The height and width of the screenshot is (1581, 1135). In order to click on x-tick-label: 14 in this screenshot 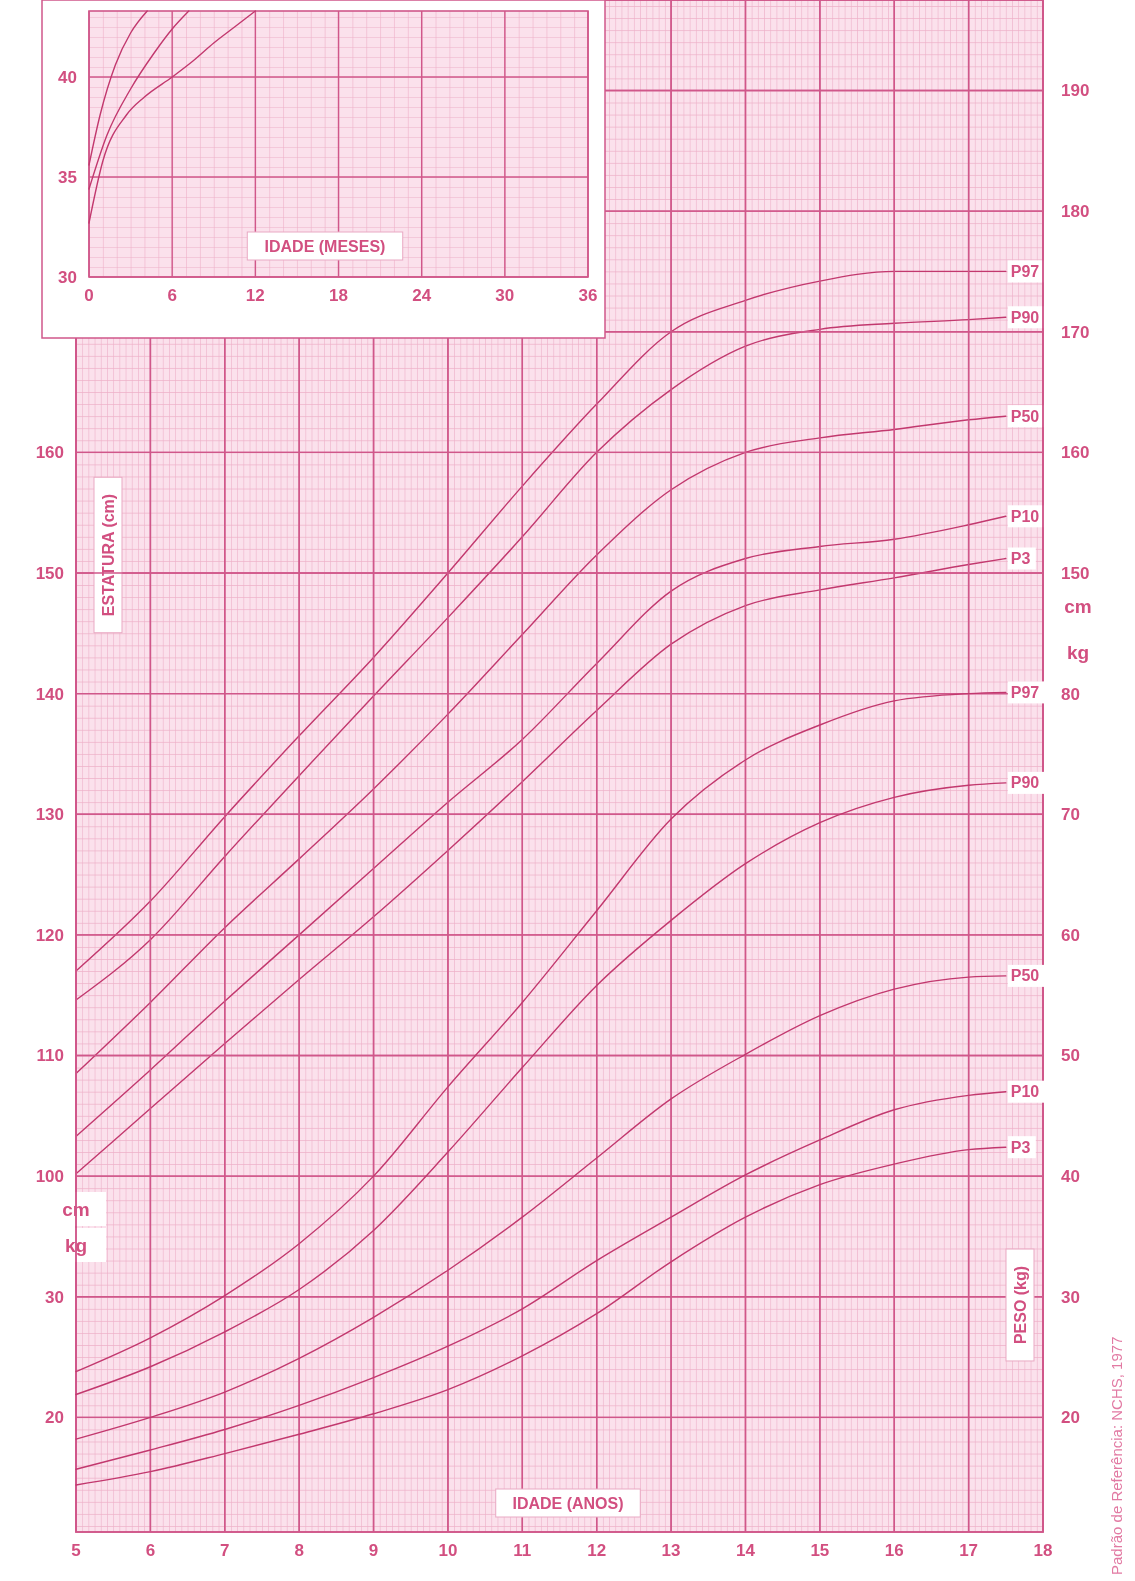, I will do `click(746, 1550)`.